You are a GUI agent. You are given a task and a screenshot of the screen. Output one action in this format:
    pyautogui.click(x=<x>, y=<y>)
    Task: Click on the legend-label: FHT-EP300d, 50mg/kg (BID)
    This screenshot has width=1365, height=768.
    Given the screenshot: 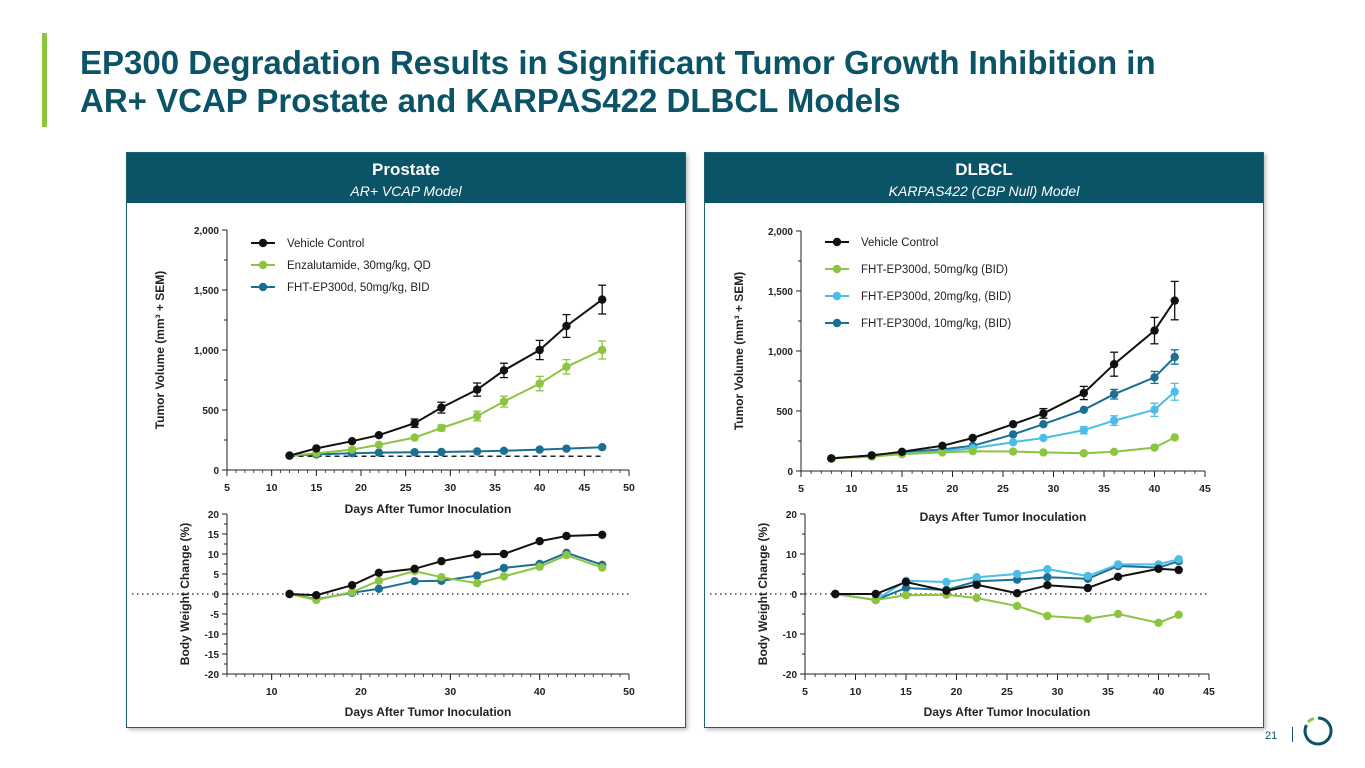 What is the action you would take?
    pyautogui.click(x=934, y=270)
    